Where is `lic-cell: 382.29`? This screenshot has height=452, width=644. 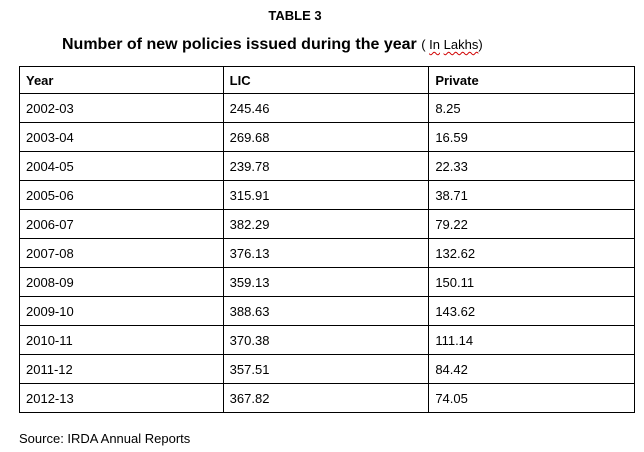 lic-cell: 382.29 is located at coordinates (326, 224).